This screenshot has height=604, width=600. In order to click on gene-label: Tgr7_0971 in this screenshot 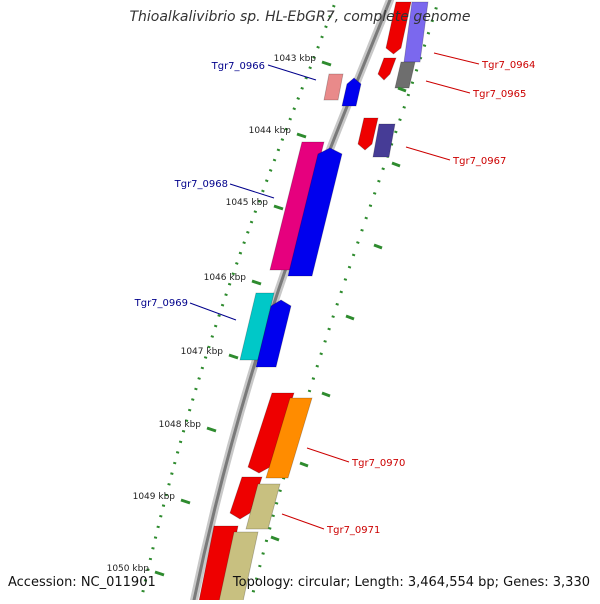, I will do `click(353, 530)`.